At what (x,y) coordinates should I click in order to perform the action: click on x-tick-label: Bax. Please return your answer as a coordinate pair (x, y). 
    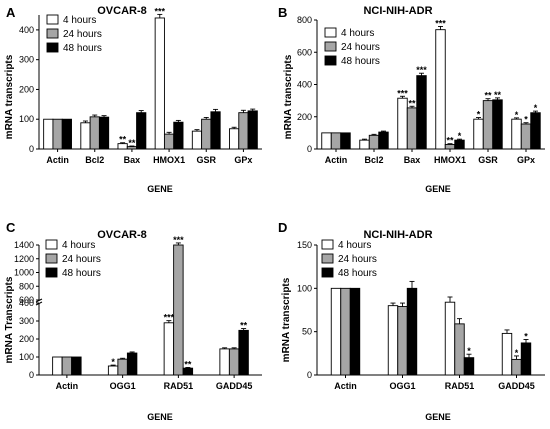
    Looking at the image, I should click on (412, 160).